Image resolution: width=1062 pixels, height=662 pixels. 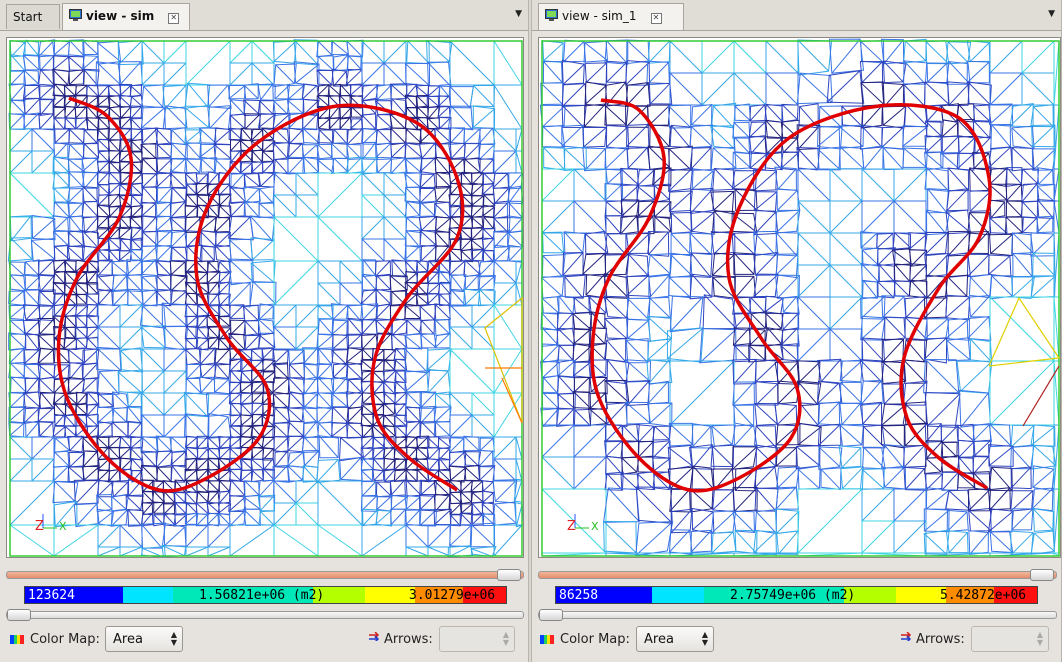 I want to click on left-lower-slider-handle, so click(x=19, y=615).